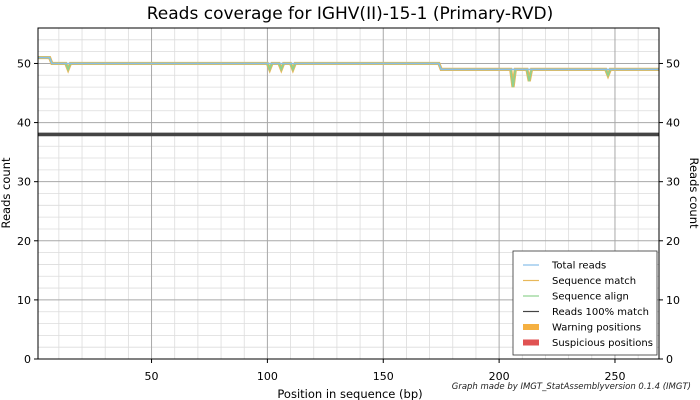  I want to click on y-tick-label-left: 30, so click(24, 182).